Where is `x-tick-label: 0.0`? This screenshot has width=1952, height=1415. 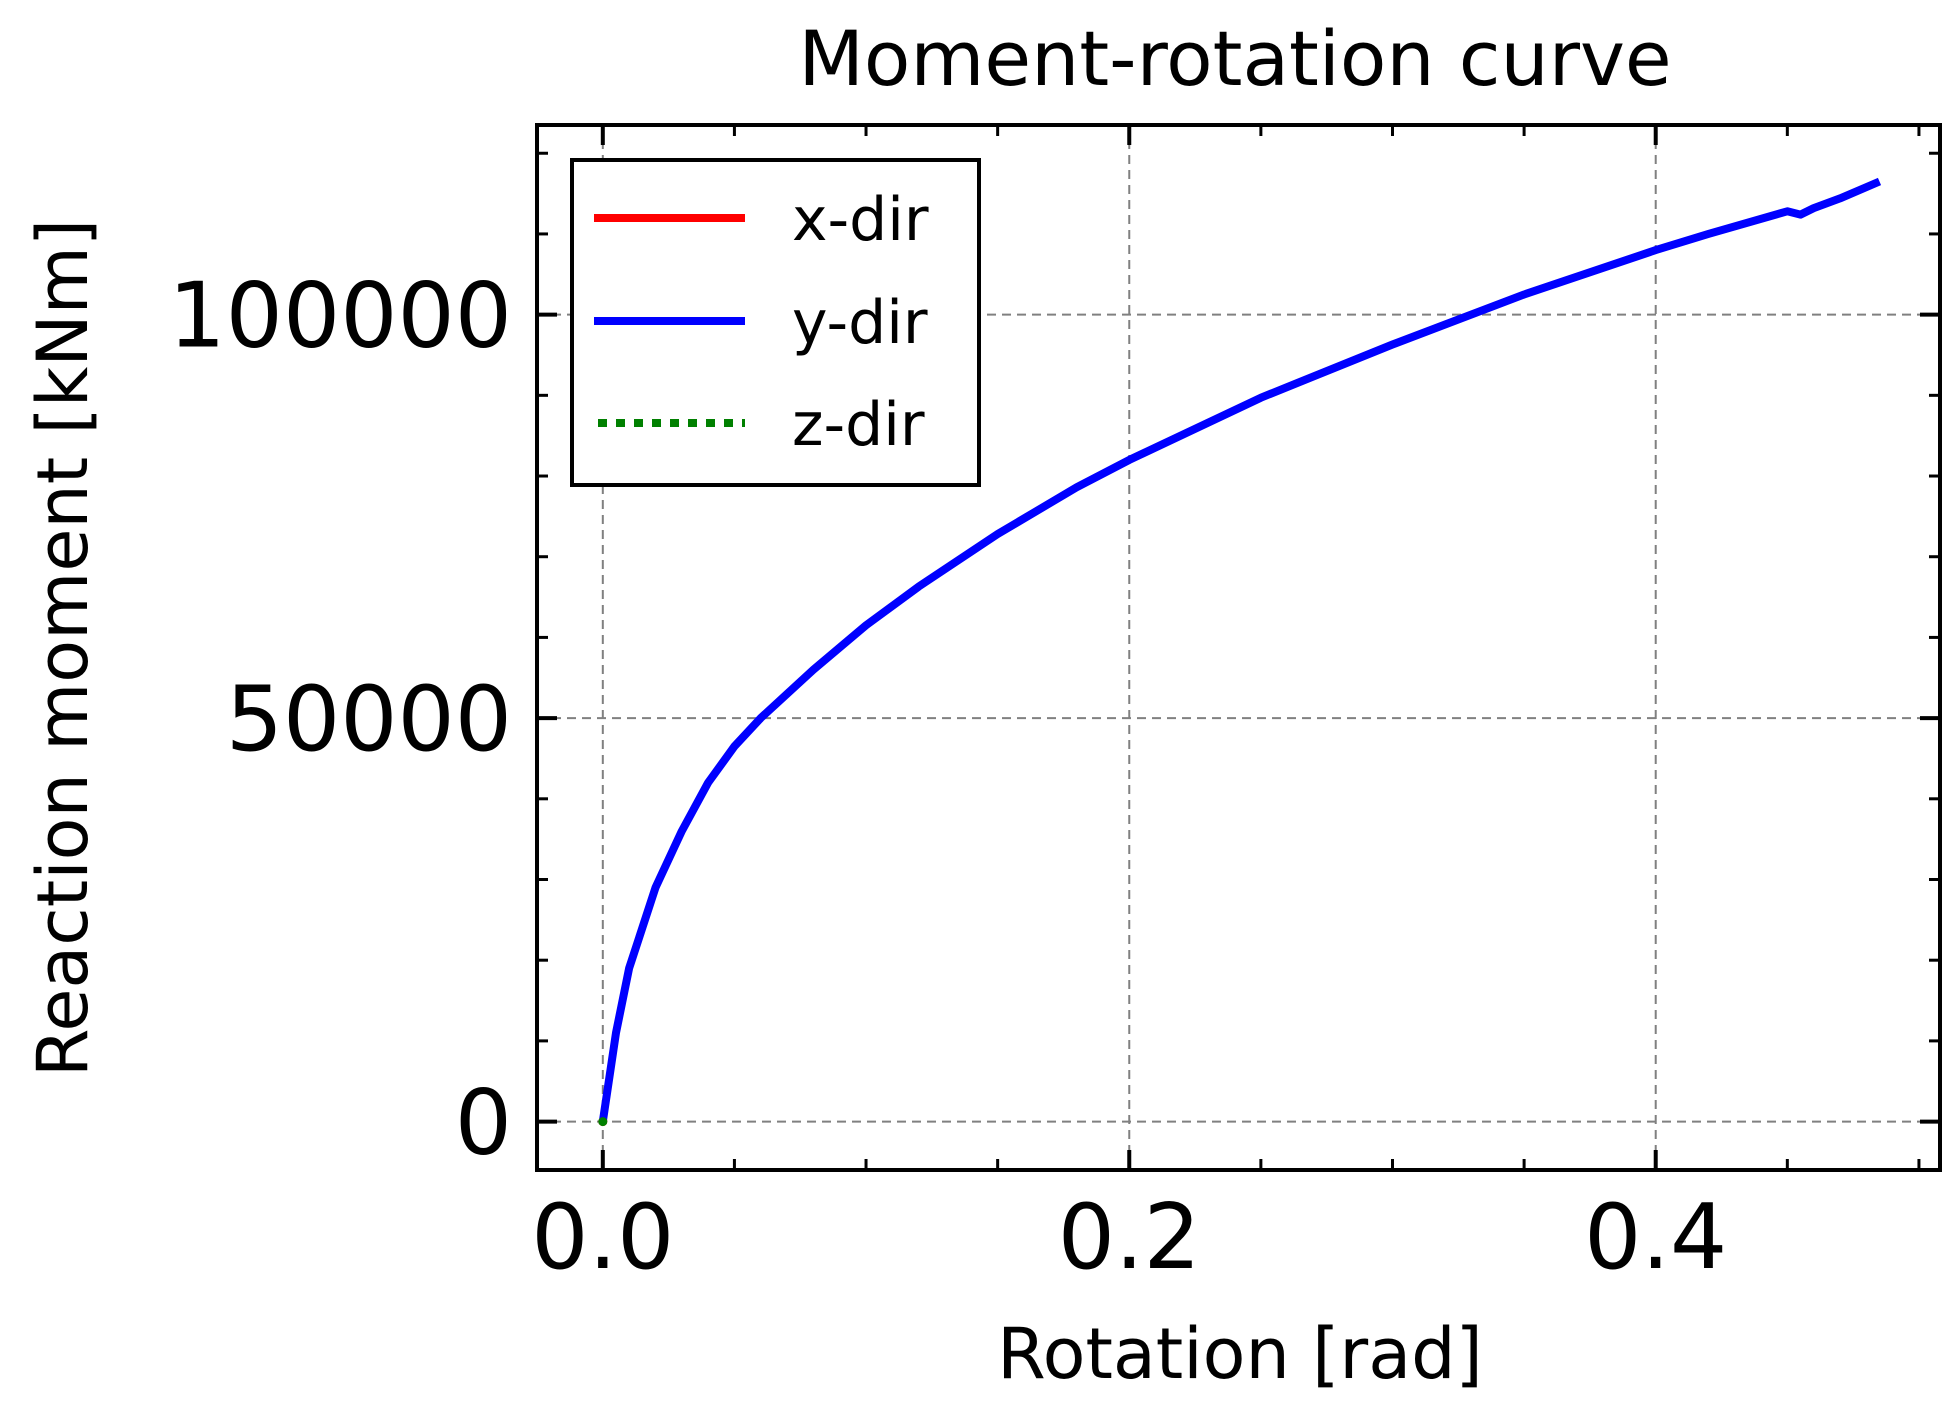 x-tick-label: 0.0 is located at coordinates (602, 1237).